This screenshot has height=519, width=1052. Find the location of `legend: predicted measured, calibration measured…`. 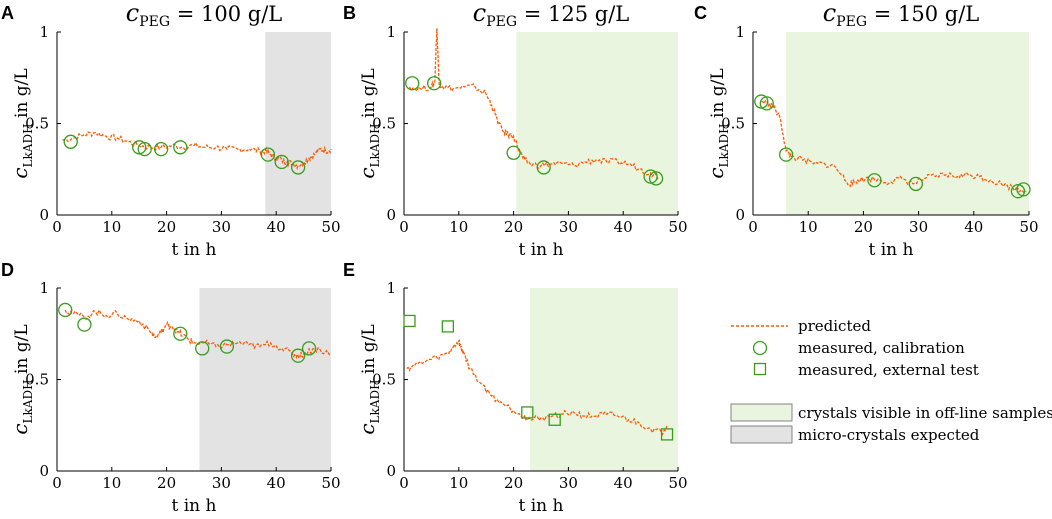

legend: predicted measured, calibration measured… is located at coordinates (891, 380).